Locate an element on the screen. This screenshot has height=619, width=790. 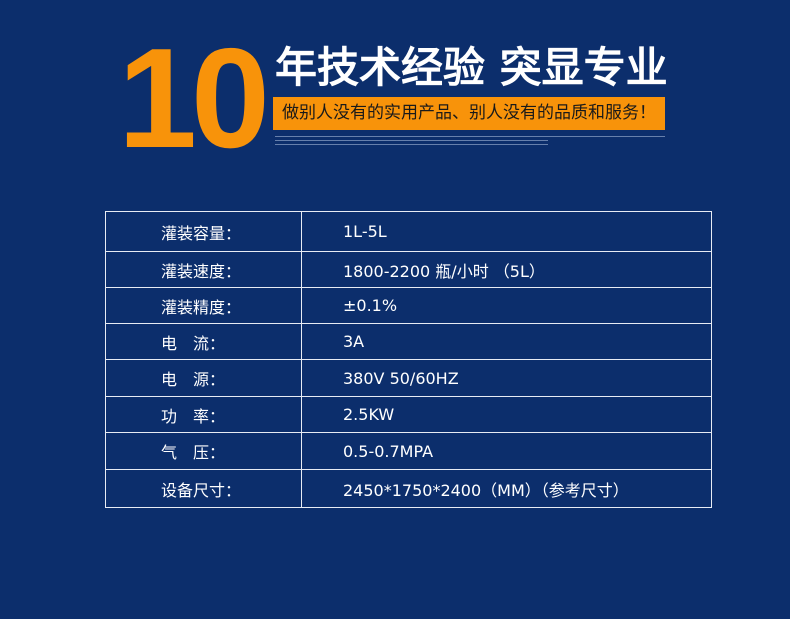
spec-label: 电 流： is located at coordinates (203, 341).